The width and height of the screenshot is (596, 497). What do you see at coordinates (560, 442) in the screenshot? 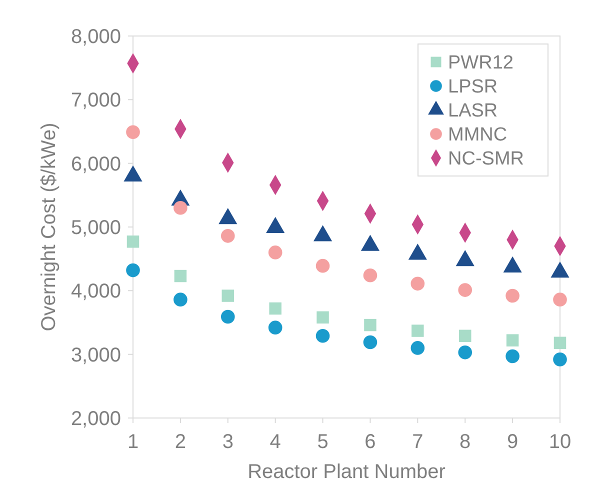
I see `x-tick-label: 10` at bounding box center [560, 442].